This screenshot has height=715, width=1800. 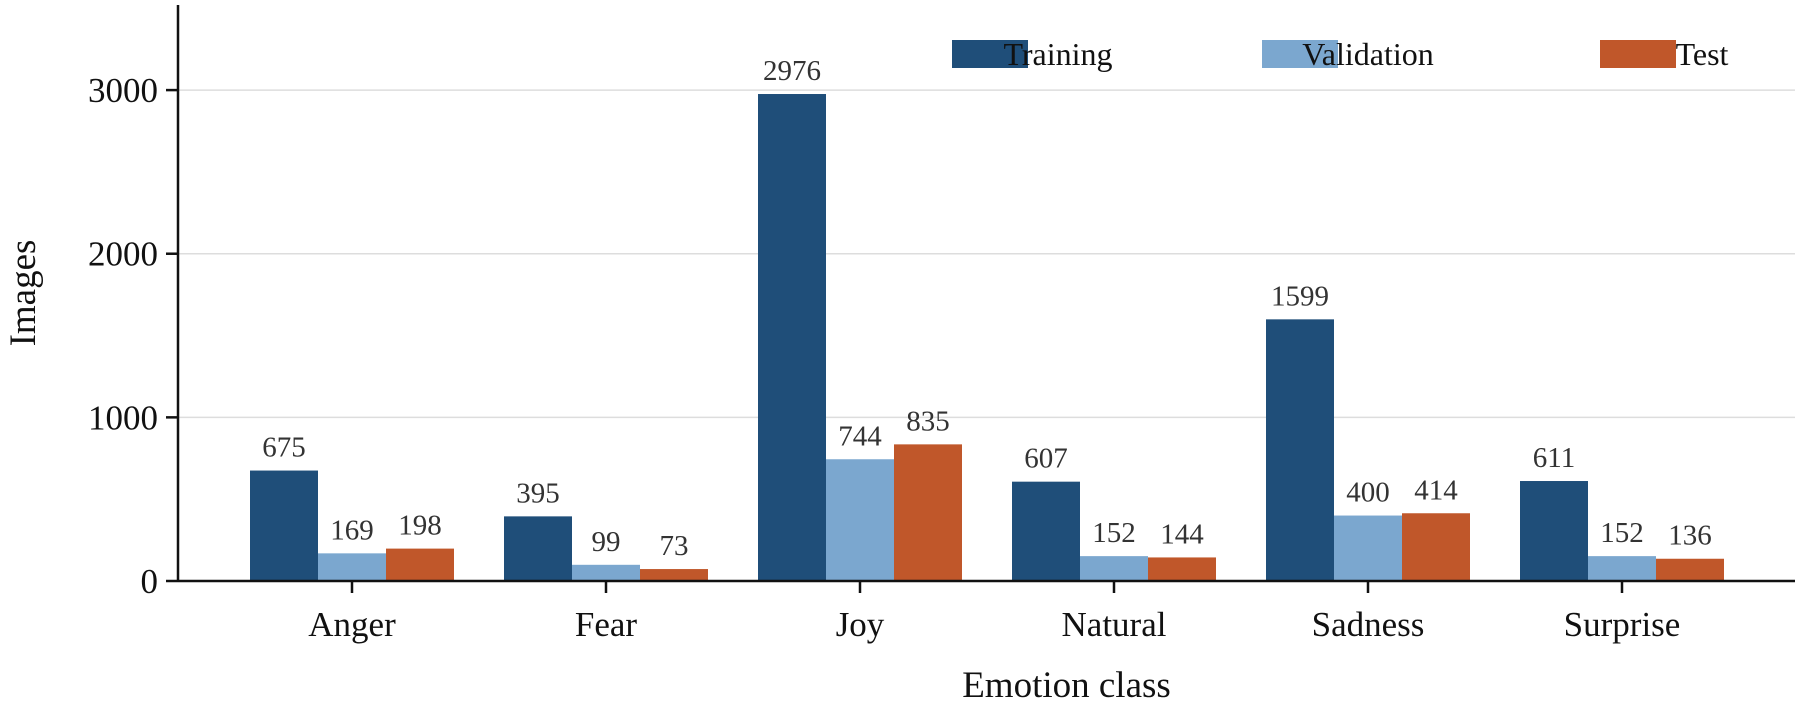 What do you see at coordinates (420, 564) in the screenshot?
I see `bar-test-anger` at bounding box center [420, 564].